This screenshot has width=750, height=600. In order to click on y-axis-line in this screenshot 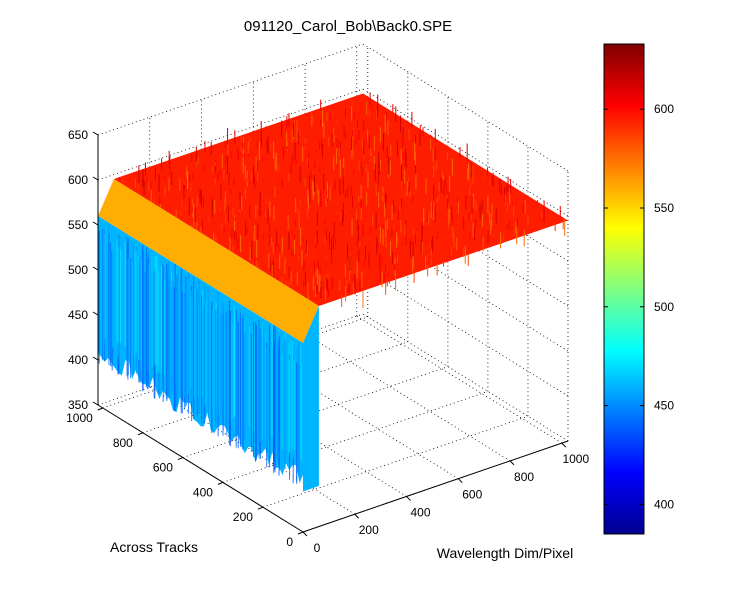, I will do `click(200, 468)`.